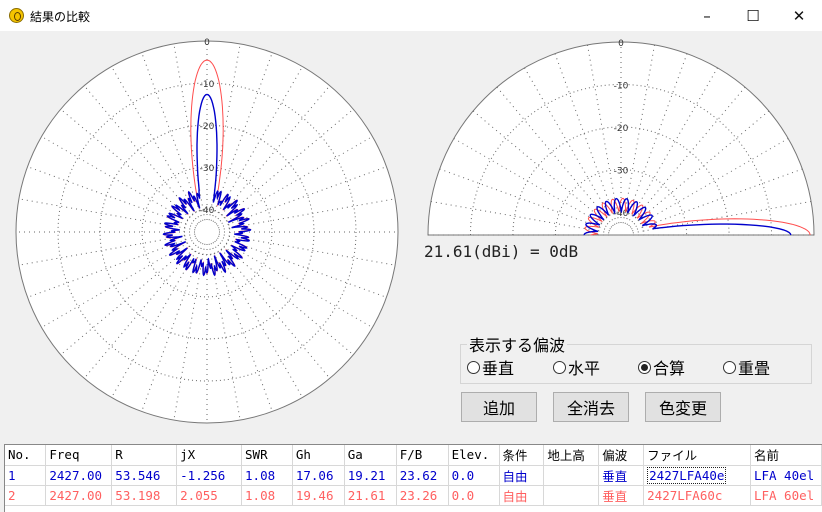 This screenshot has height=512, width=822. What do you see at coordinates (786, 455) in the screenshot?
I see `header-name: 名前` at bounding box center [786, 455].